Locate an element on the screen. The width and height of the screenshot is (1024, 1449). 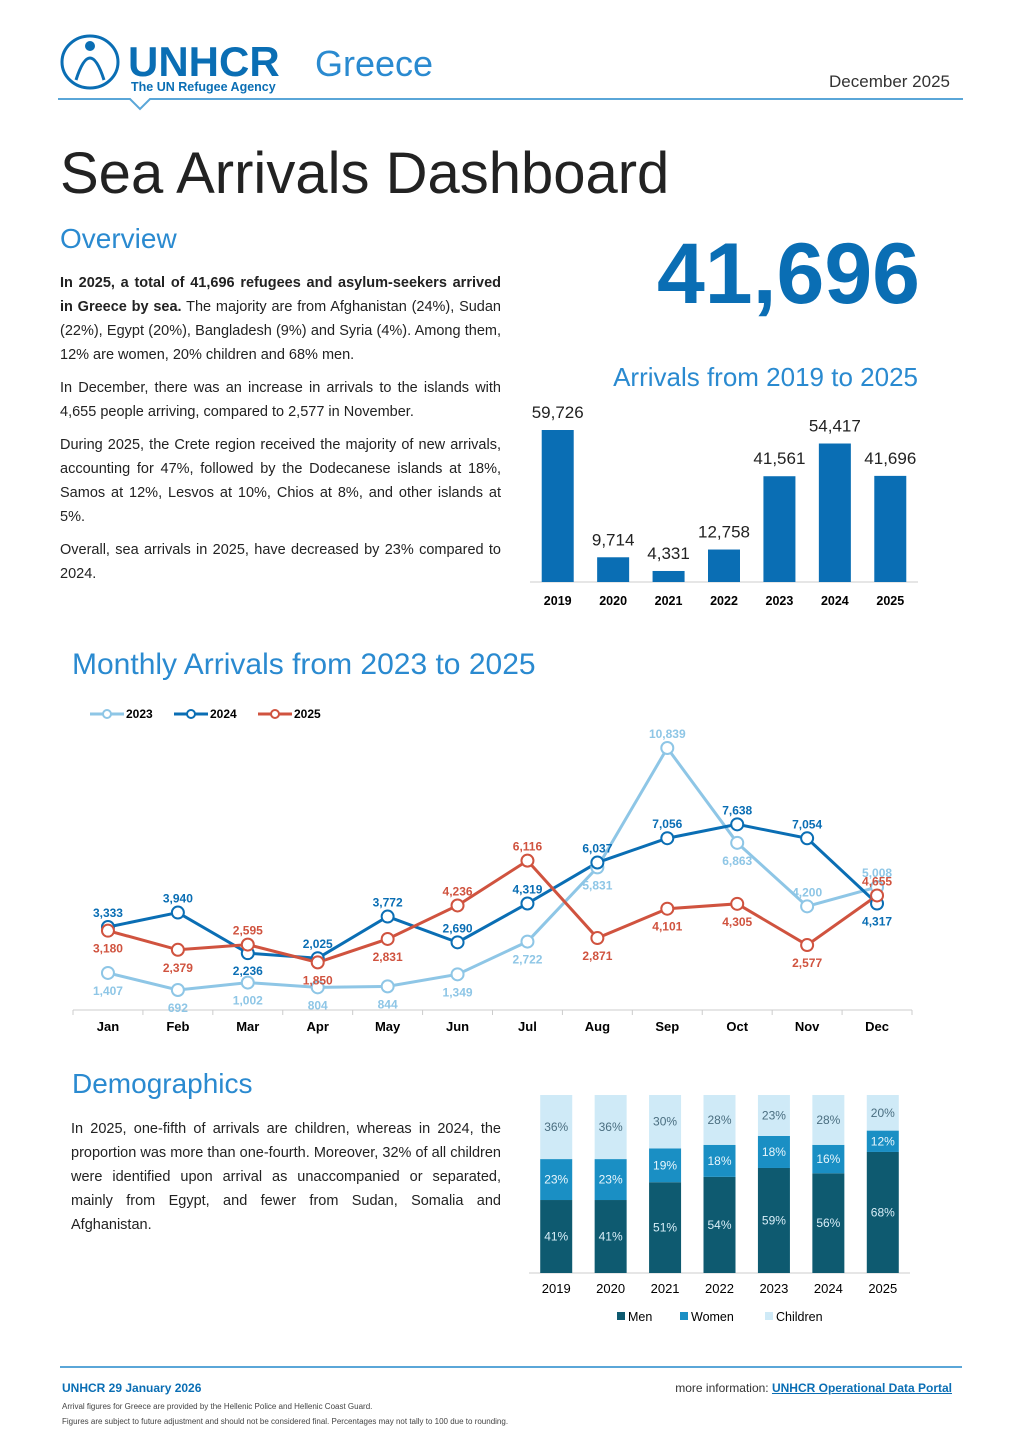
value-label: 2,577 is located at coordinates (807, 963).